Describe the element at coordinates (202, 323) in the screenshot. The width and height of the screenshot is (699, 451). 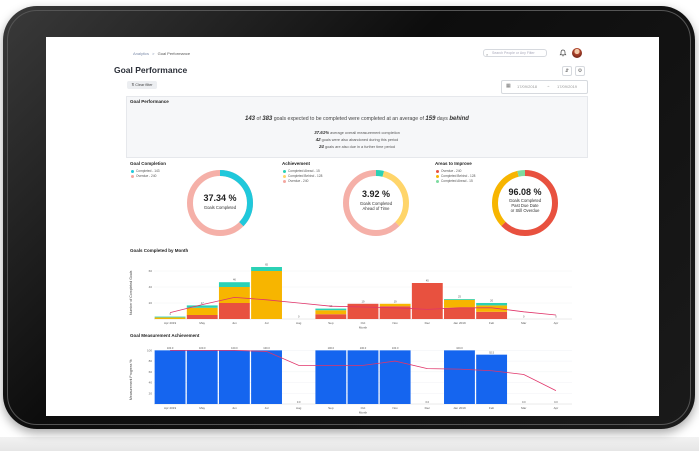
I see `x-tick-label: May` at that location.